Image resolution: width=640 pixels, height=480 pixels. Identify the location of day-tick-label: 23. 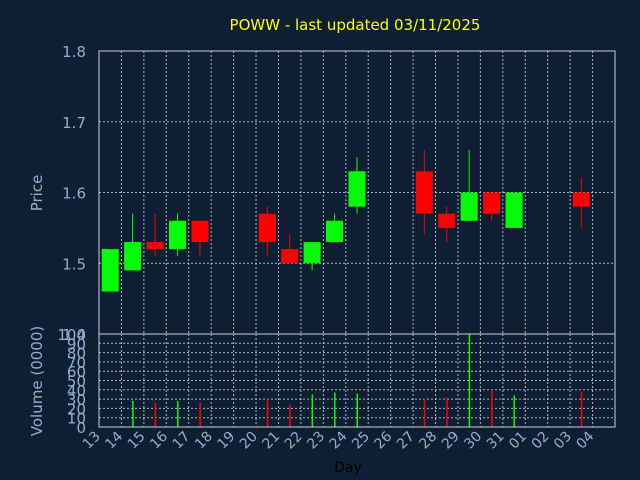
(316, 441).